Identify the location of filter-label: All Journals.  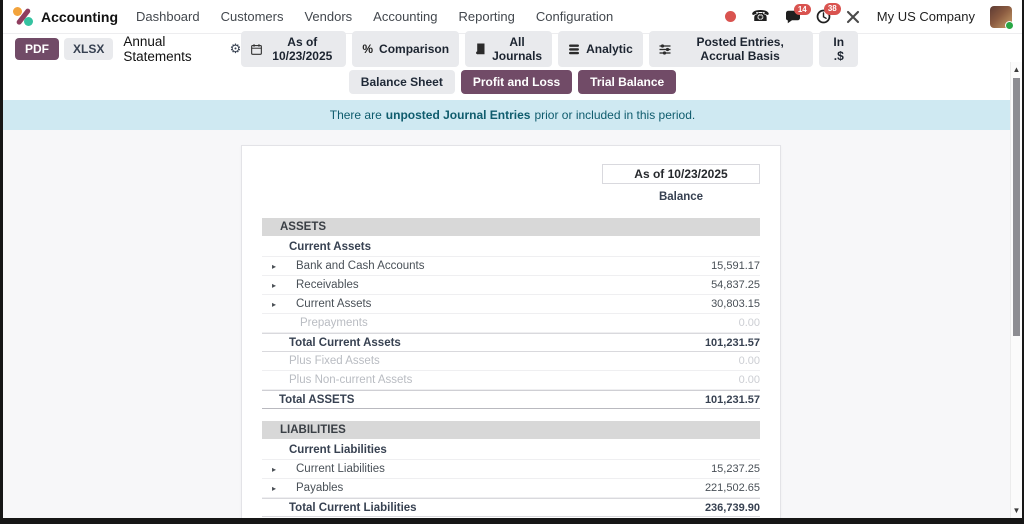
(517, 49).